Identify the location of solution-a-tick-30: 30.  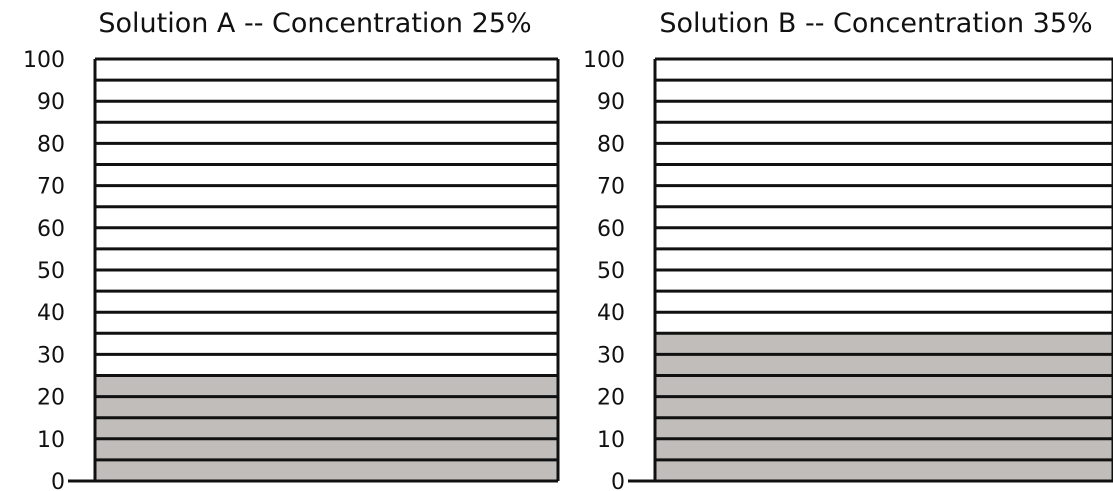
(51, 355).